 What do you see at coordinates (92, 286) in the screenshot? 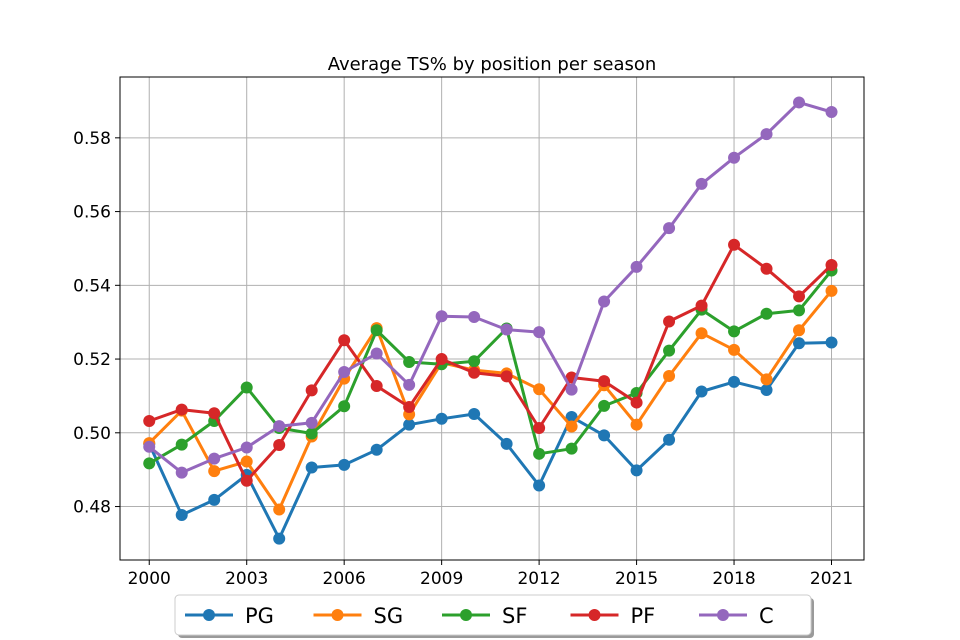
I see `y-tick-label: 0.54` at bounding box center [92, 286].